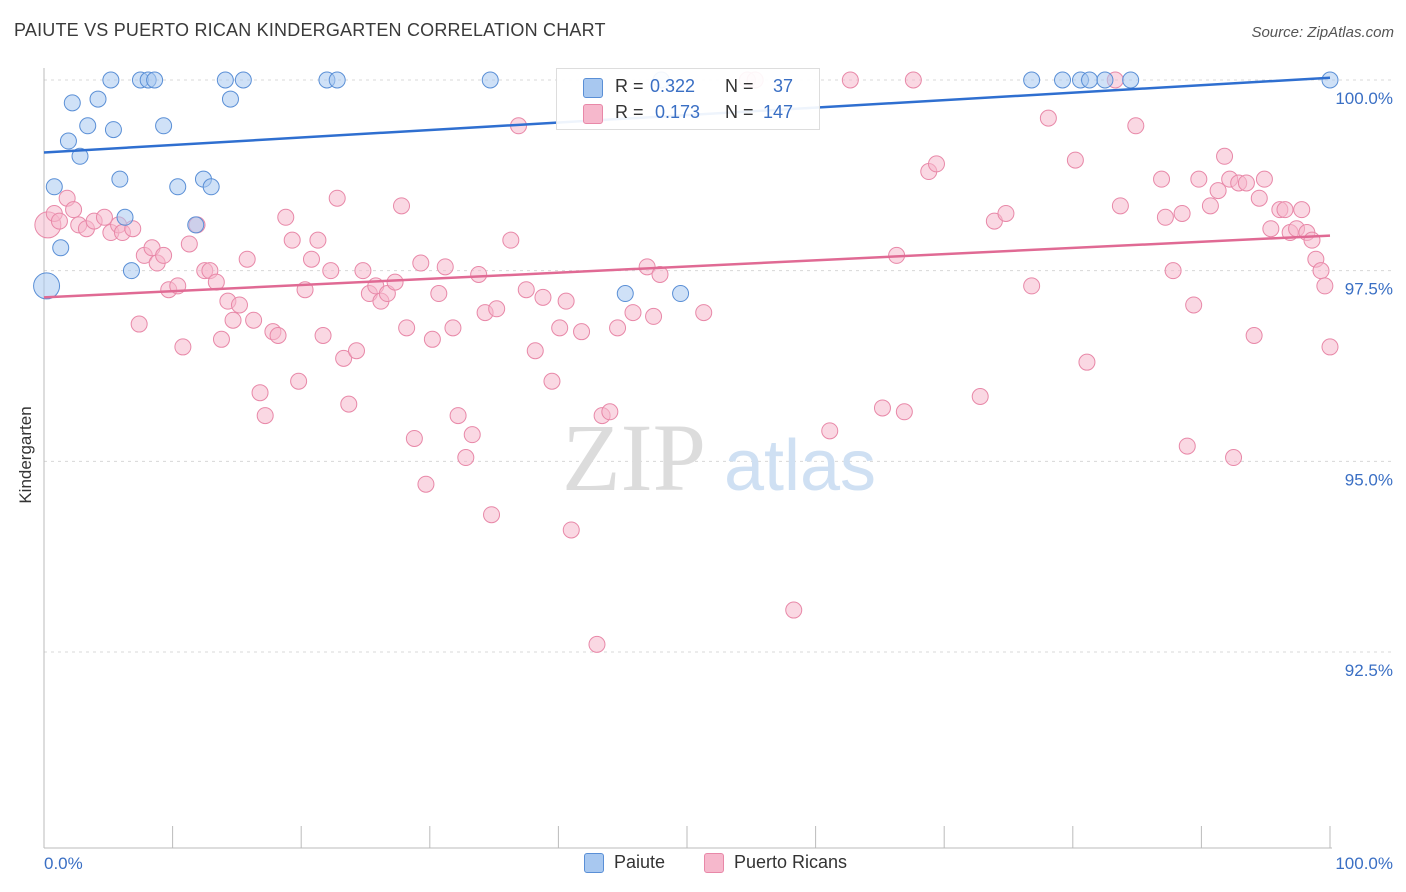  What do you see at coordinates (673, 86) in the screenshot?
I see `paiute-r-value: 0.322` at bounding box center [673, 86].